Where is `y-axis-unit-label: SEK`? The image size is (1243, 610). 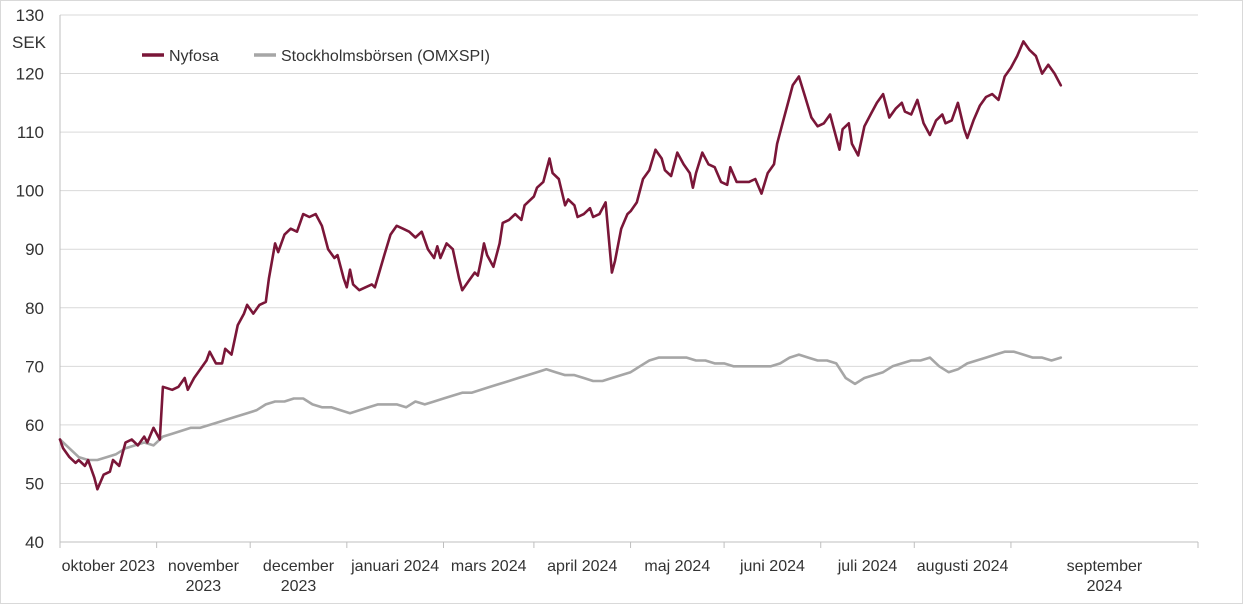
y-axis-unit-label: SEK is located at coordinates (29, 42).